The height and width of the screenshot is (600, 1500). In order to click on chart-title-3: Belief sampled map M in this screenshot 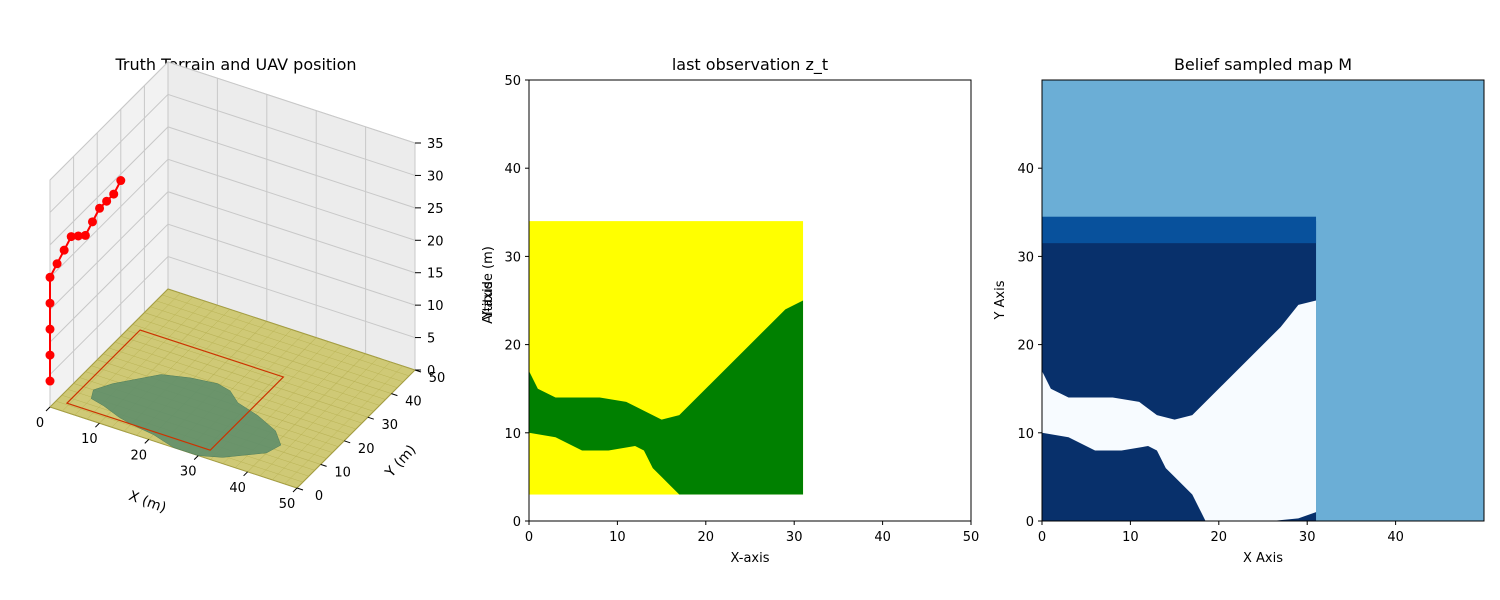, I will do `click(1263, 64)`.